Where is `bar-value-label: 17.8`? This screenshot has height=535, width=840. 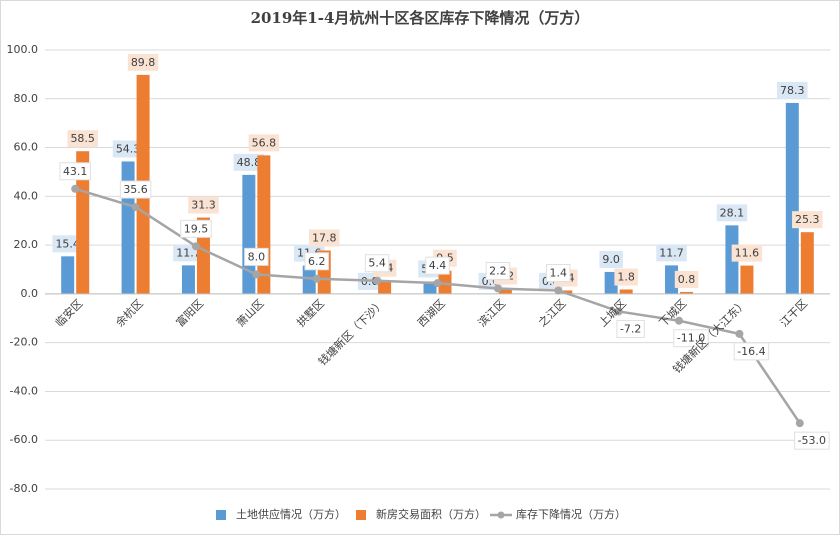
bar-value-label: 17.8 is located at coordinates (324, 237).